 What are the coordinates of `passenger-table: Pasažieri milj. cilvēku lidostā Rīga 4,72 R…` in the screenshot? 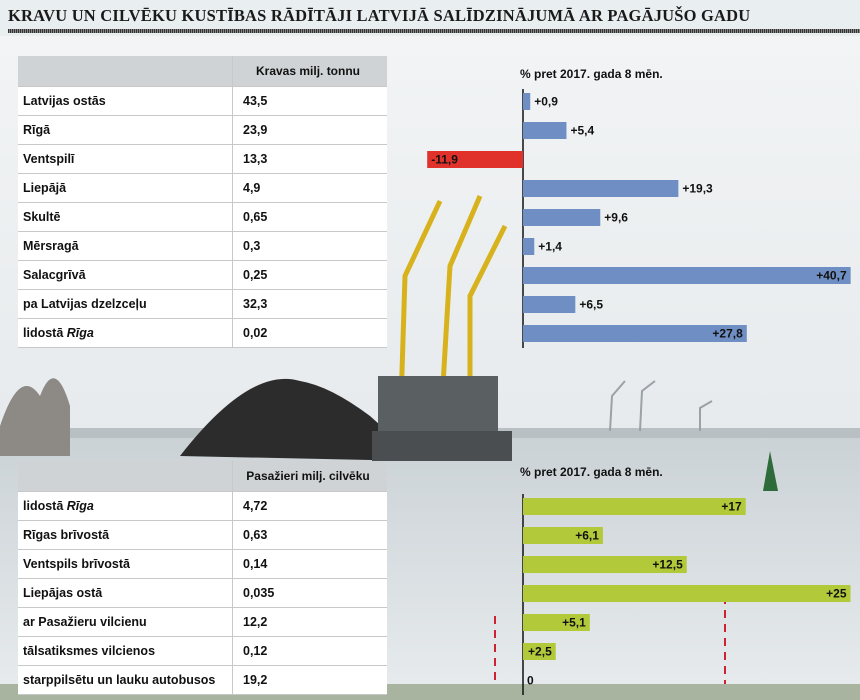 It's located at (202, 578).